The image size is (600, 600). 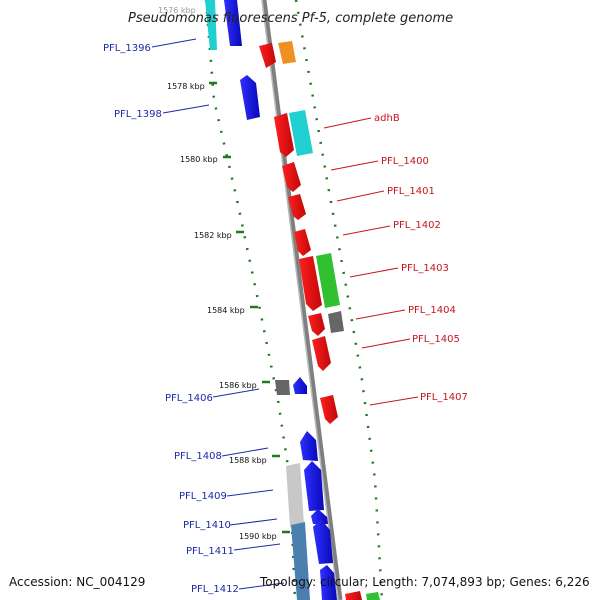 I want to click on gene-pfl-1396-b, so click(x=233, y=23).